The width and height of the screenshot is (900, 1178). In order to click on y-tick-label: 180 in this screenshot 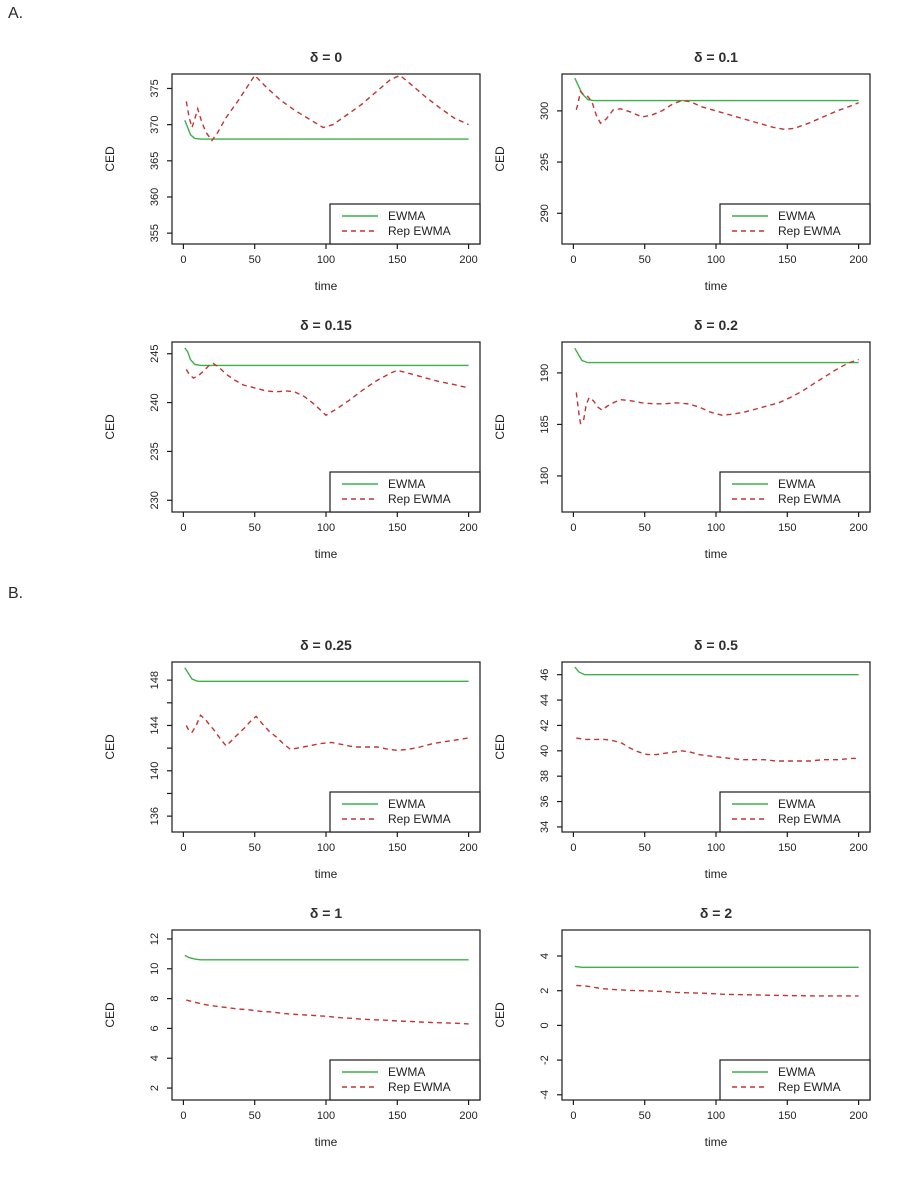, I will do `click(545, 476)`.